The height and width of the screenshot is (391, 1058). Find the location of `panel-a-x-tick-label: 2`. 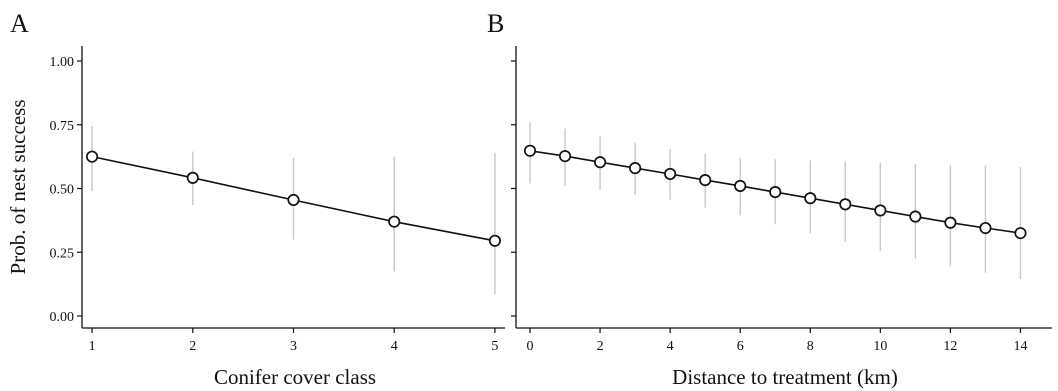

panel-a-x-tick-label: 2 is located at coordinates (192, 346).